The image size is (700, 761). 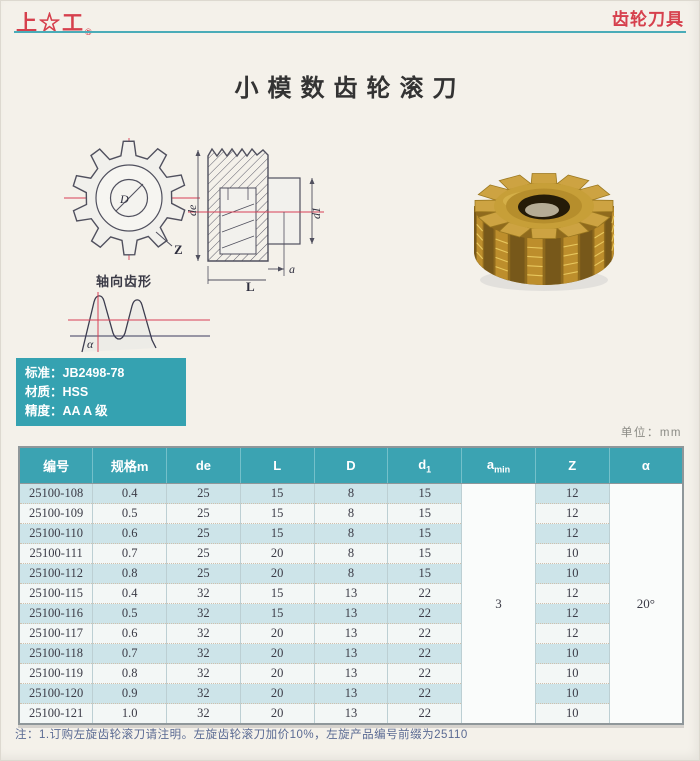 I want to click on page-title: 小模数齿轮滚刀, so click(x=350, y=88).